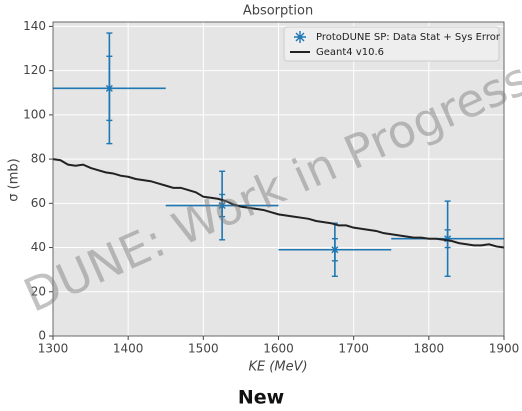  I want to click on x-tick-label: 1700, so click(353, 349).